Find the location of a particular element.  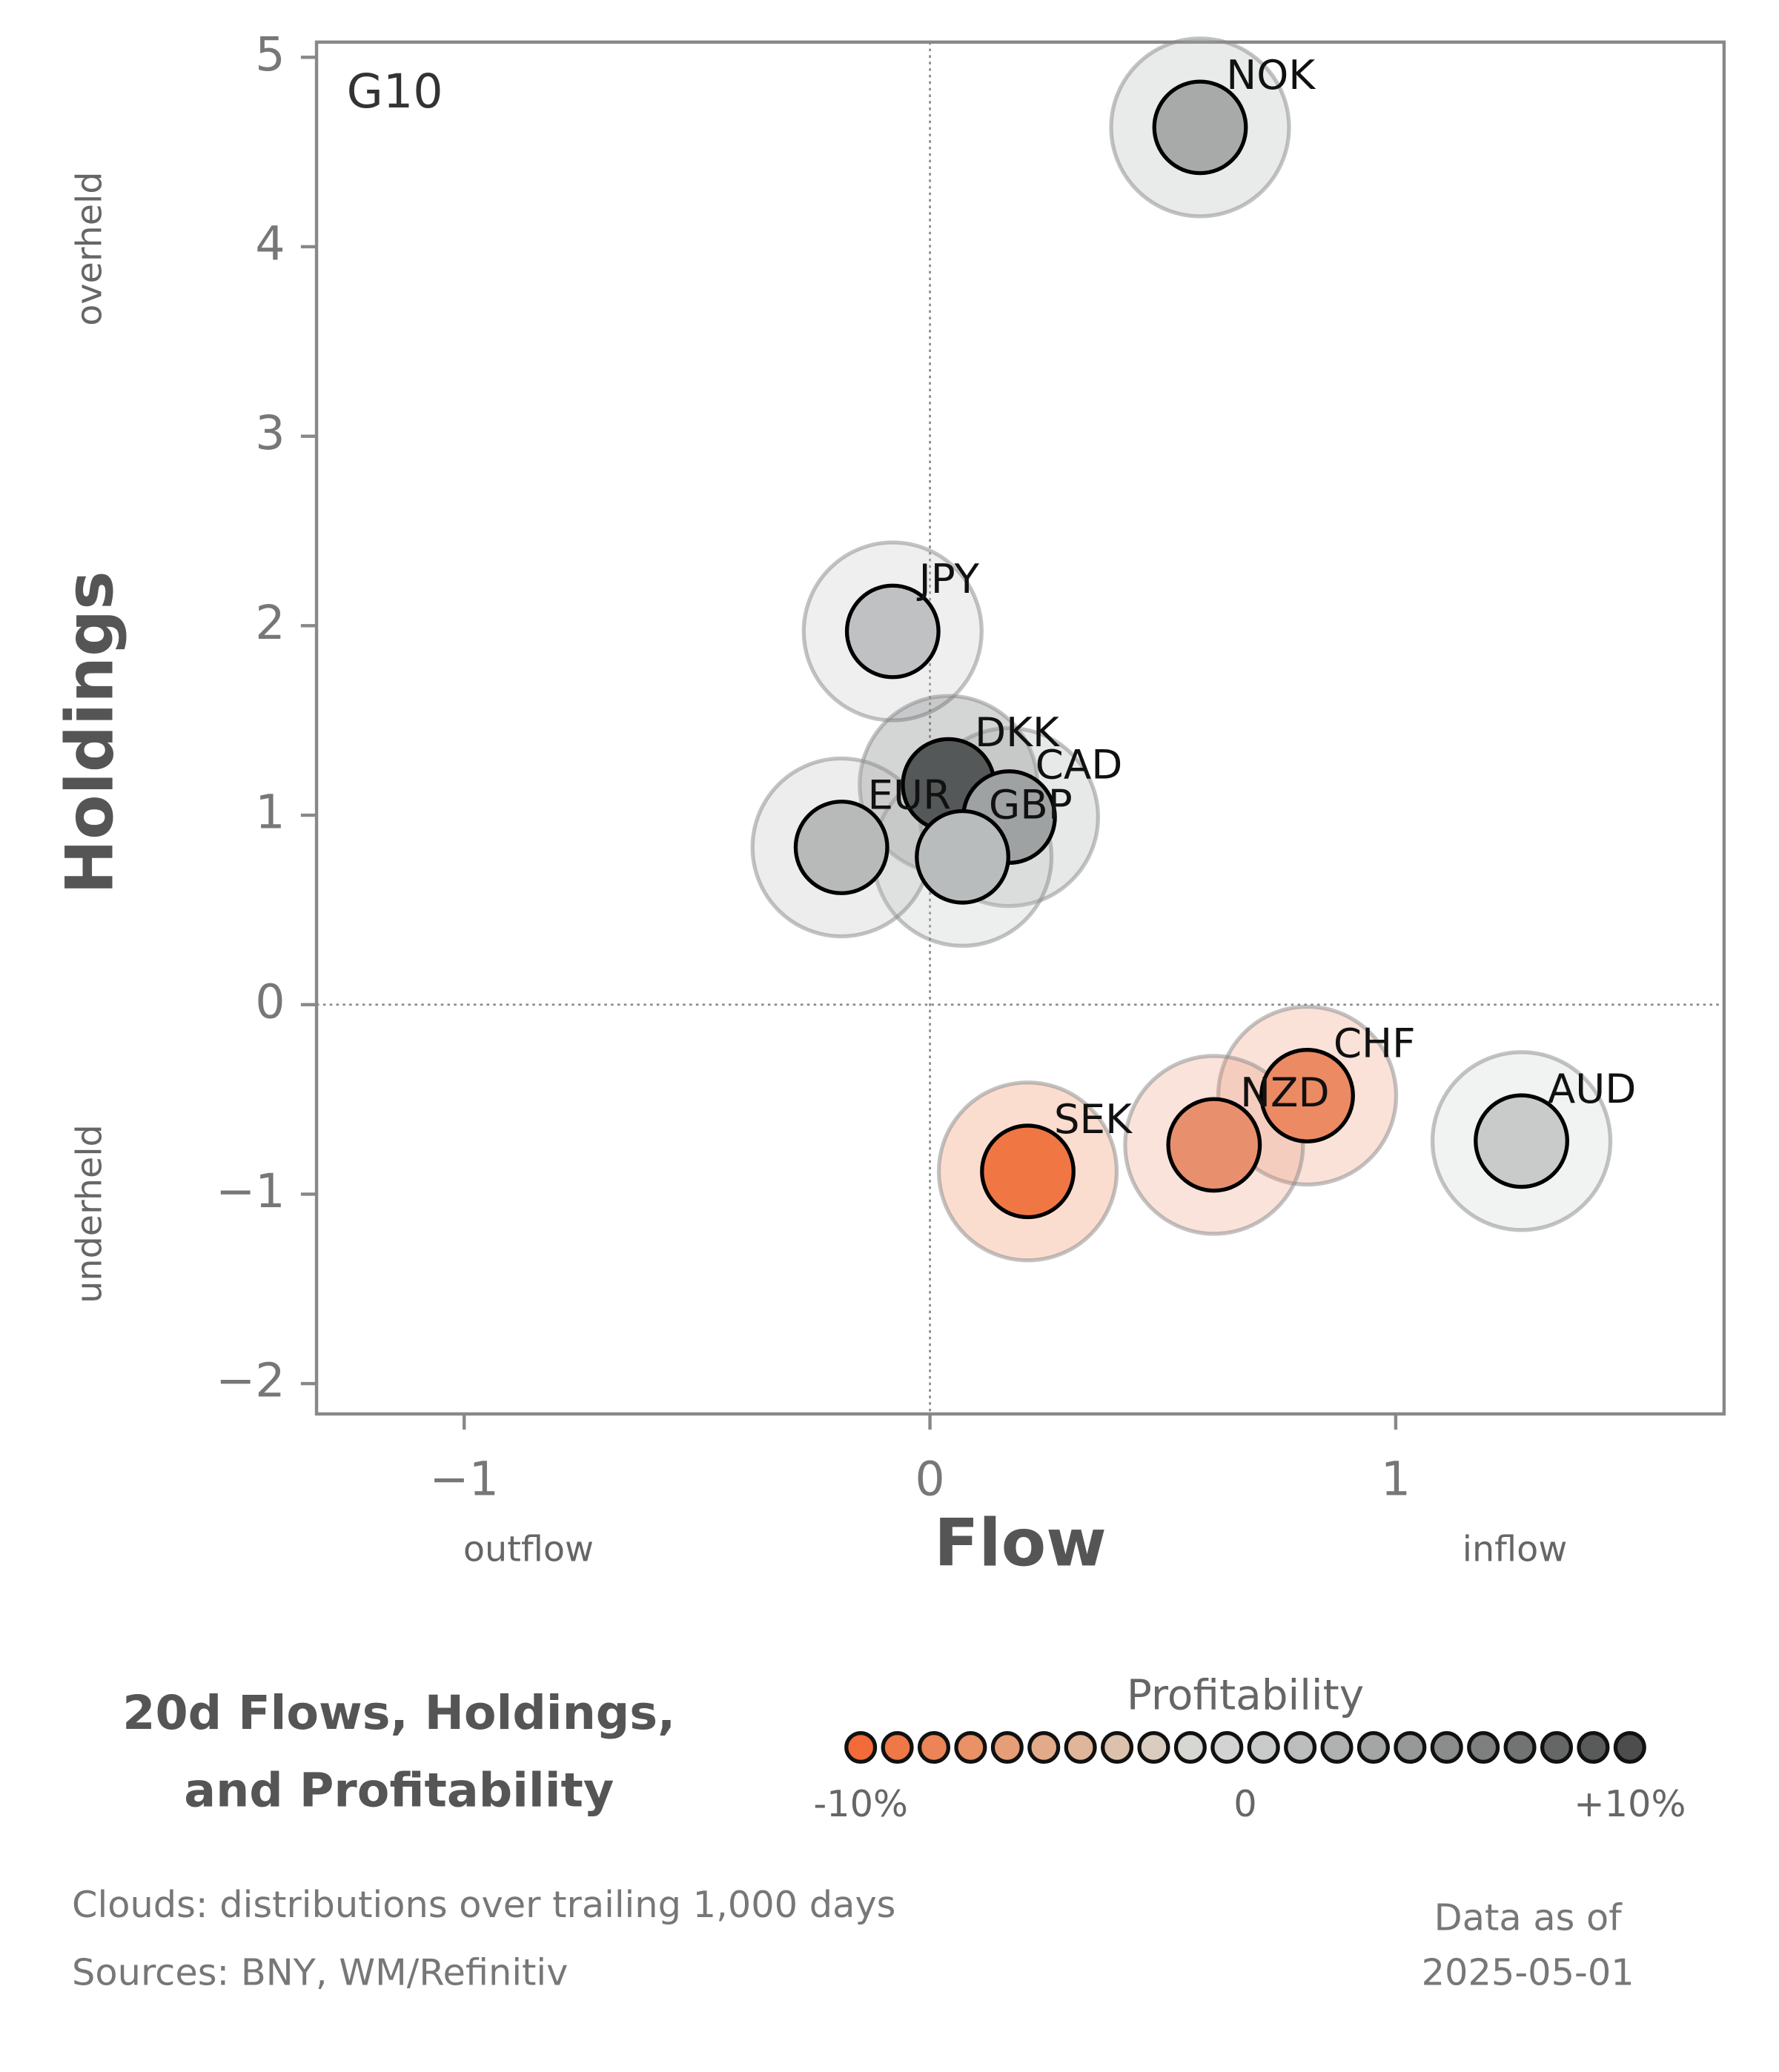

point-label: DKK is located at coordinates (1018, 732).